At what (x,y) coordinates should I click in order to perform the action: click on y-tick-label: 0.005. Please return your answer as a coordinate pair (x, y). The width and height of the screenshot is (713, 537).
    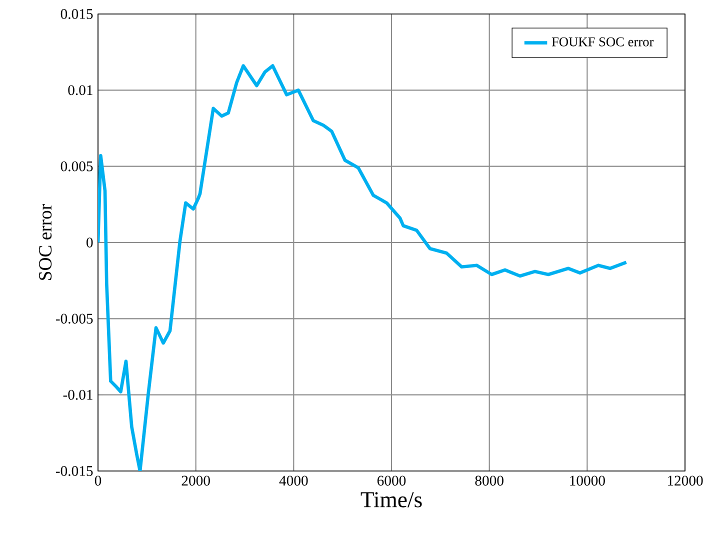
    Looking at the image, I should click on (76, 166).